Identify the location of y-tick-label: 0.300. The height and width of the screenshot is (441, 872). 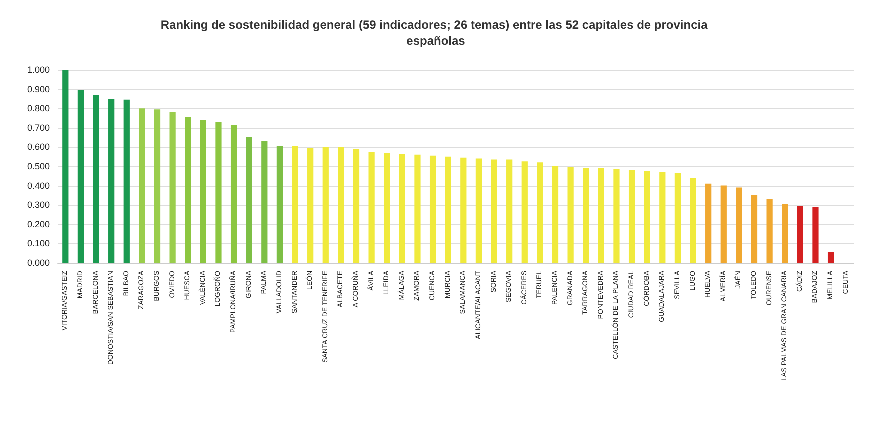
(38, 205).